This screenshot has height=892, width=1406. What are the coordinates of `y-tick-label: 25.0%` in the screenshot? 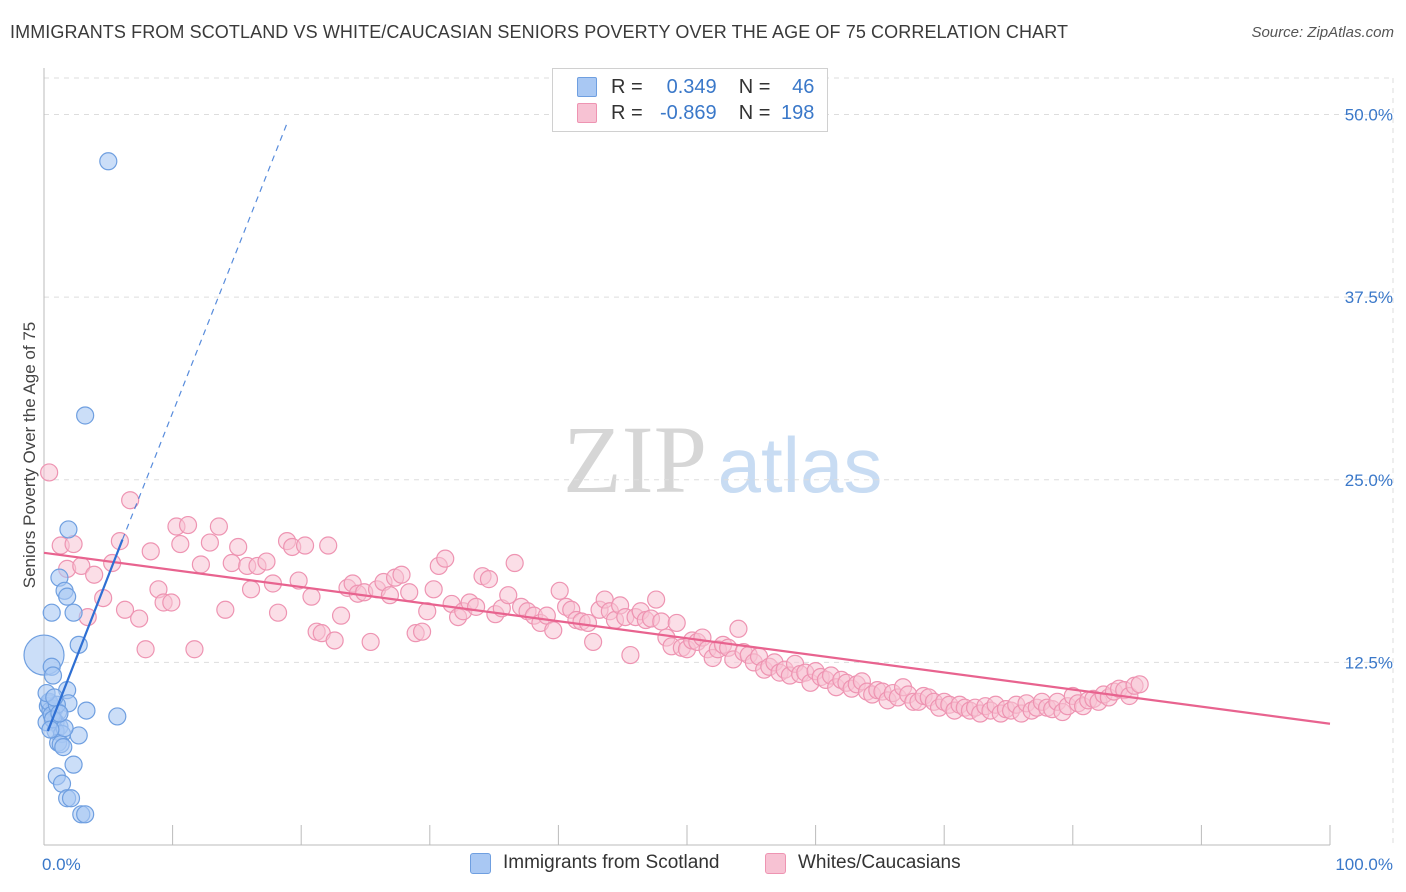 It's located at (1369, 480).